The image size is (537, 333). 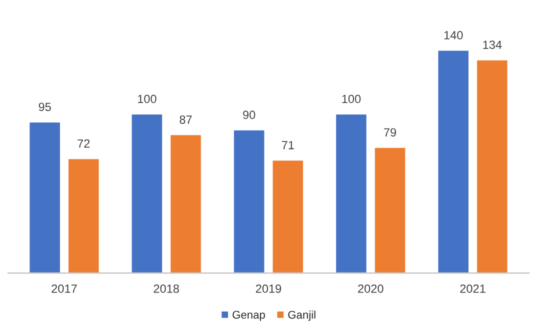 I want to click on data-label: 95, so click(x=44, y=107).